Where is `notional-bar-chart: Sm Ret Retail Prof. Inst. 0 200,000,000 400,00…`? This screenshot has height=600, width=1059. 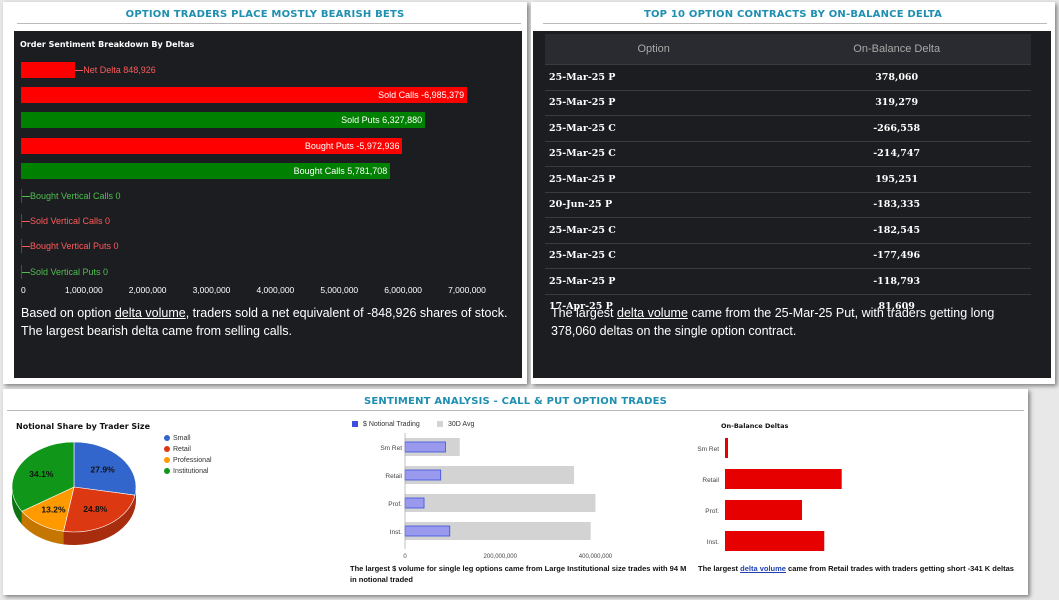 notional-bar-chart: Sm Ret Retail Prof. Inst. 0 200,000,000 400,00… is located at coordinates (496, 496).